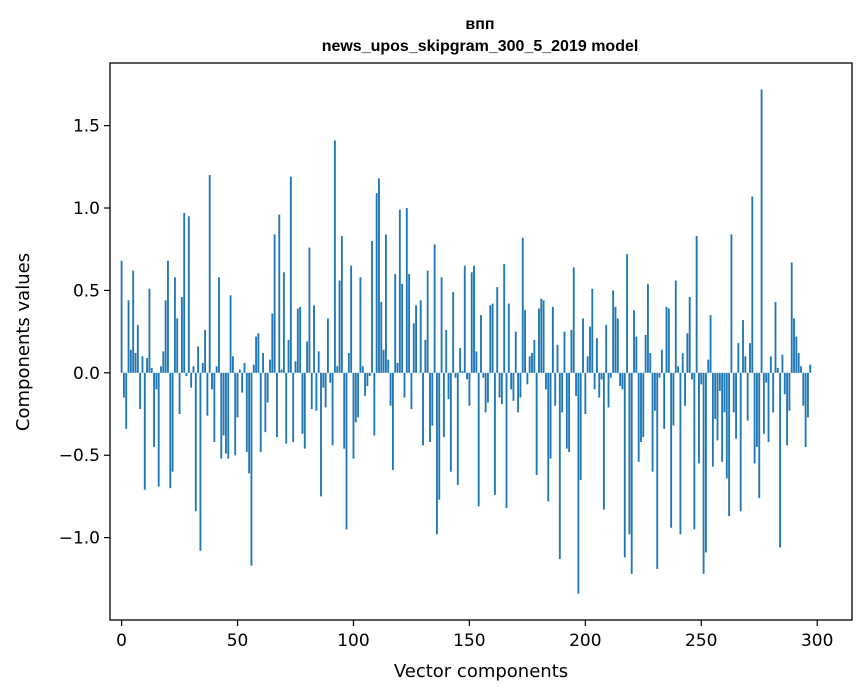  Describe the element at coordinates (86, 127) in the screenshot. I see `y-tick-label: 1.5` at that location.